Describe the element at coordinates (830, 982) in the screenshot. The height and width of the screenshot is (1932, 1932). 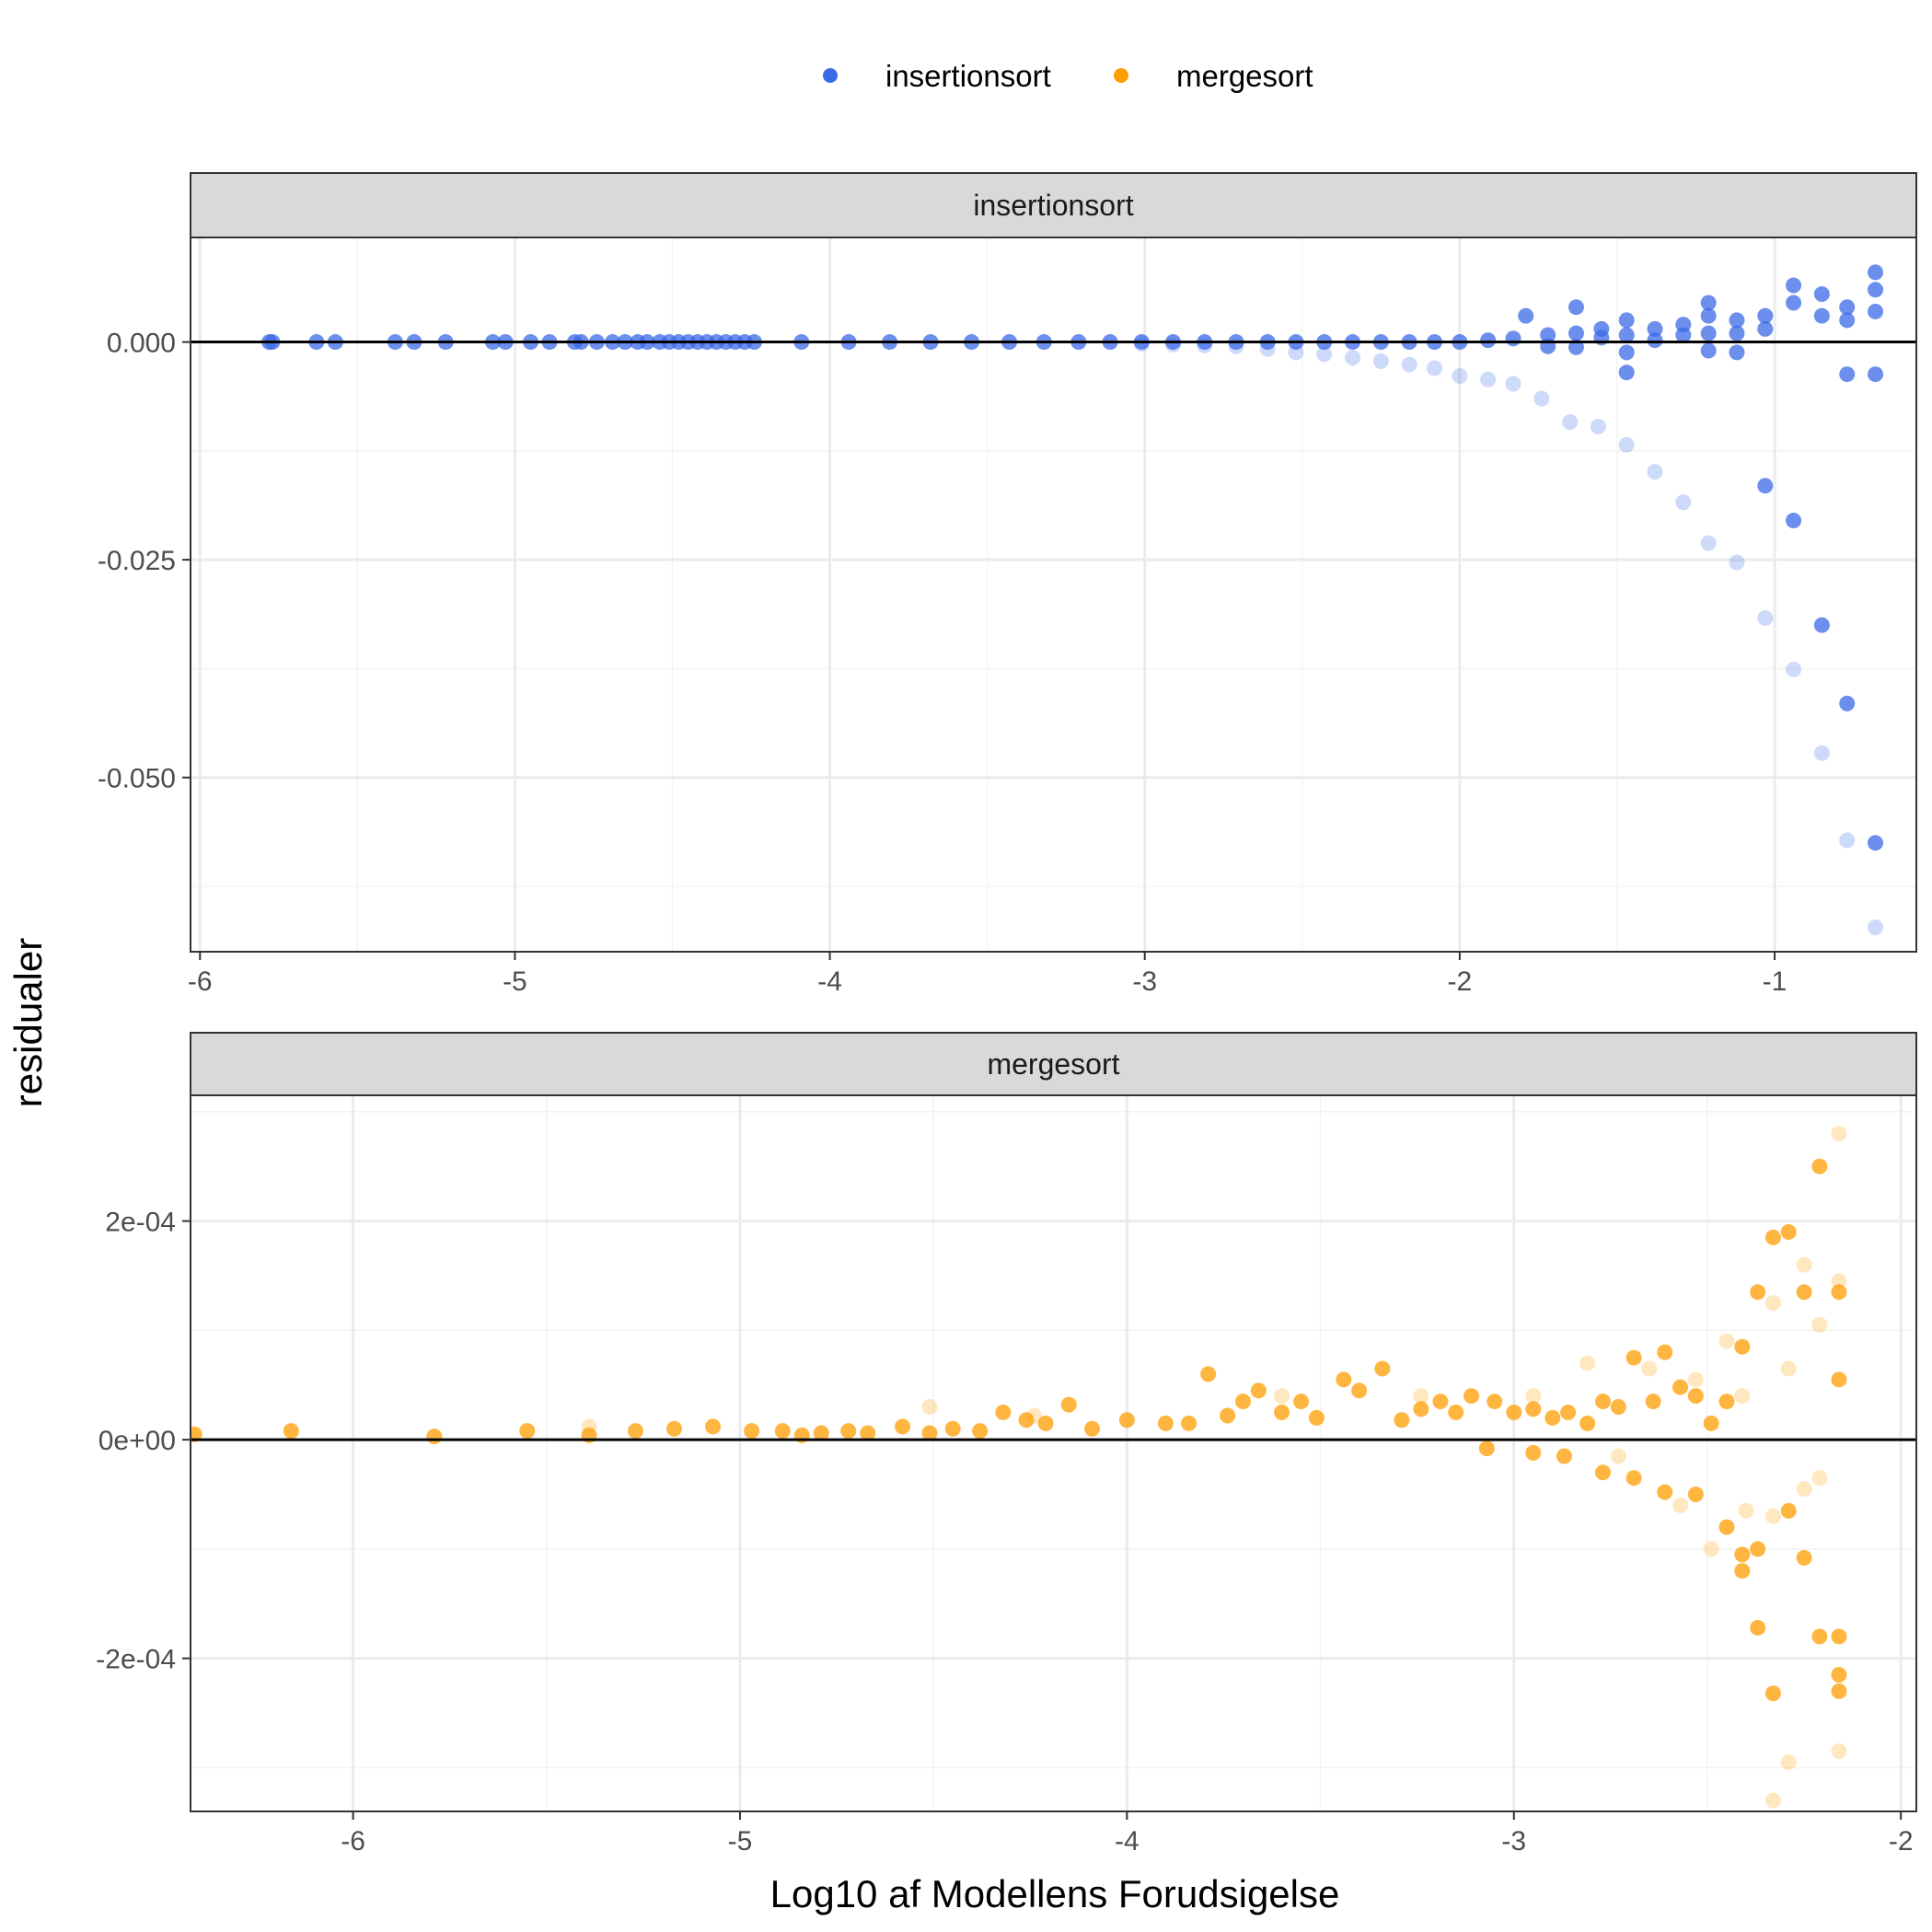
I see `x-tick-label: -4` at that location.